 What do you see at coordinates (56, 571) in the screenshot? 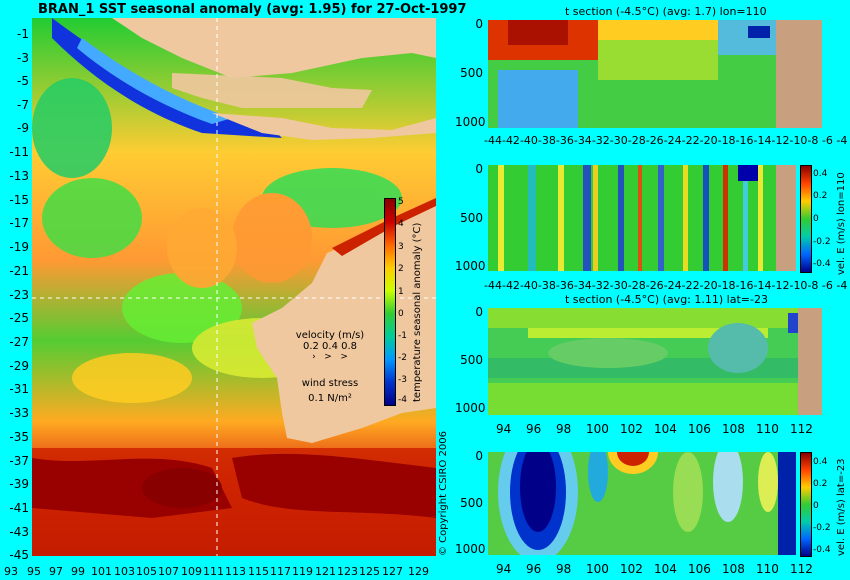
I see `lon-tick: 97` at bounding box center [56, 571].